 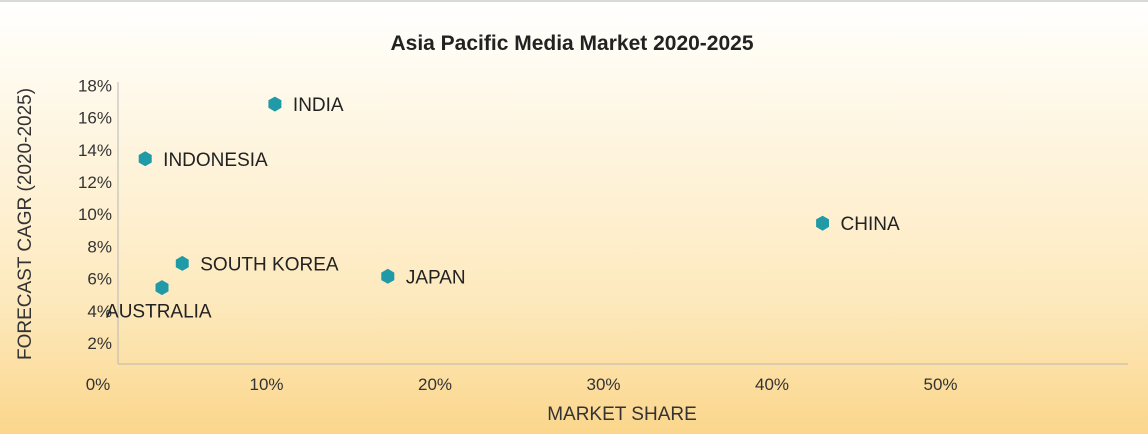 What do you see at coordinates (522, 384) in the screenshot?
I see `x-axis-ticks: 0% 10% 20% 30% 40% 50%` at bounding box center [522, 384].